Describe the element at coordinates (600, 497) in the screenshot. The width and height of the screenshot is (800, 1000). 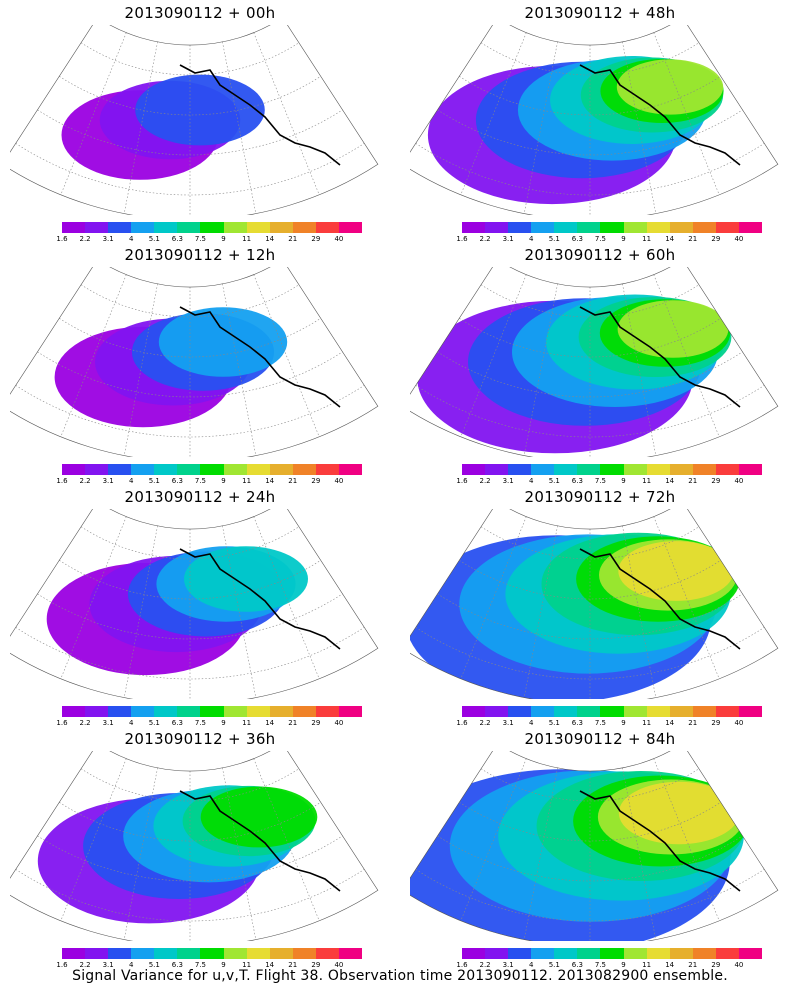
I see `panel-title: 2013090112 + 72h` at that location.